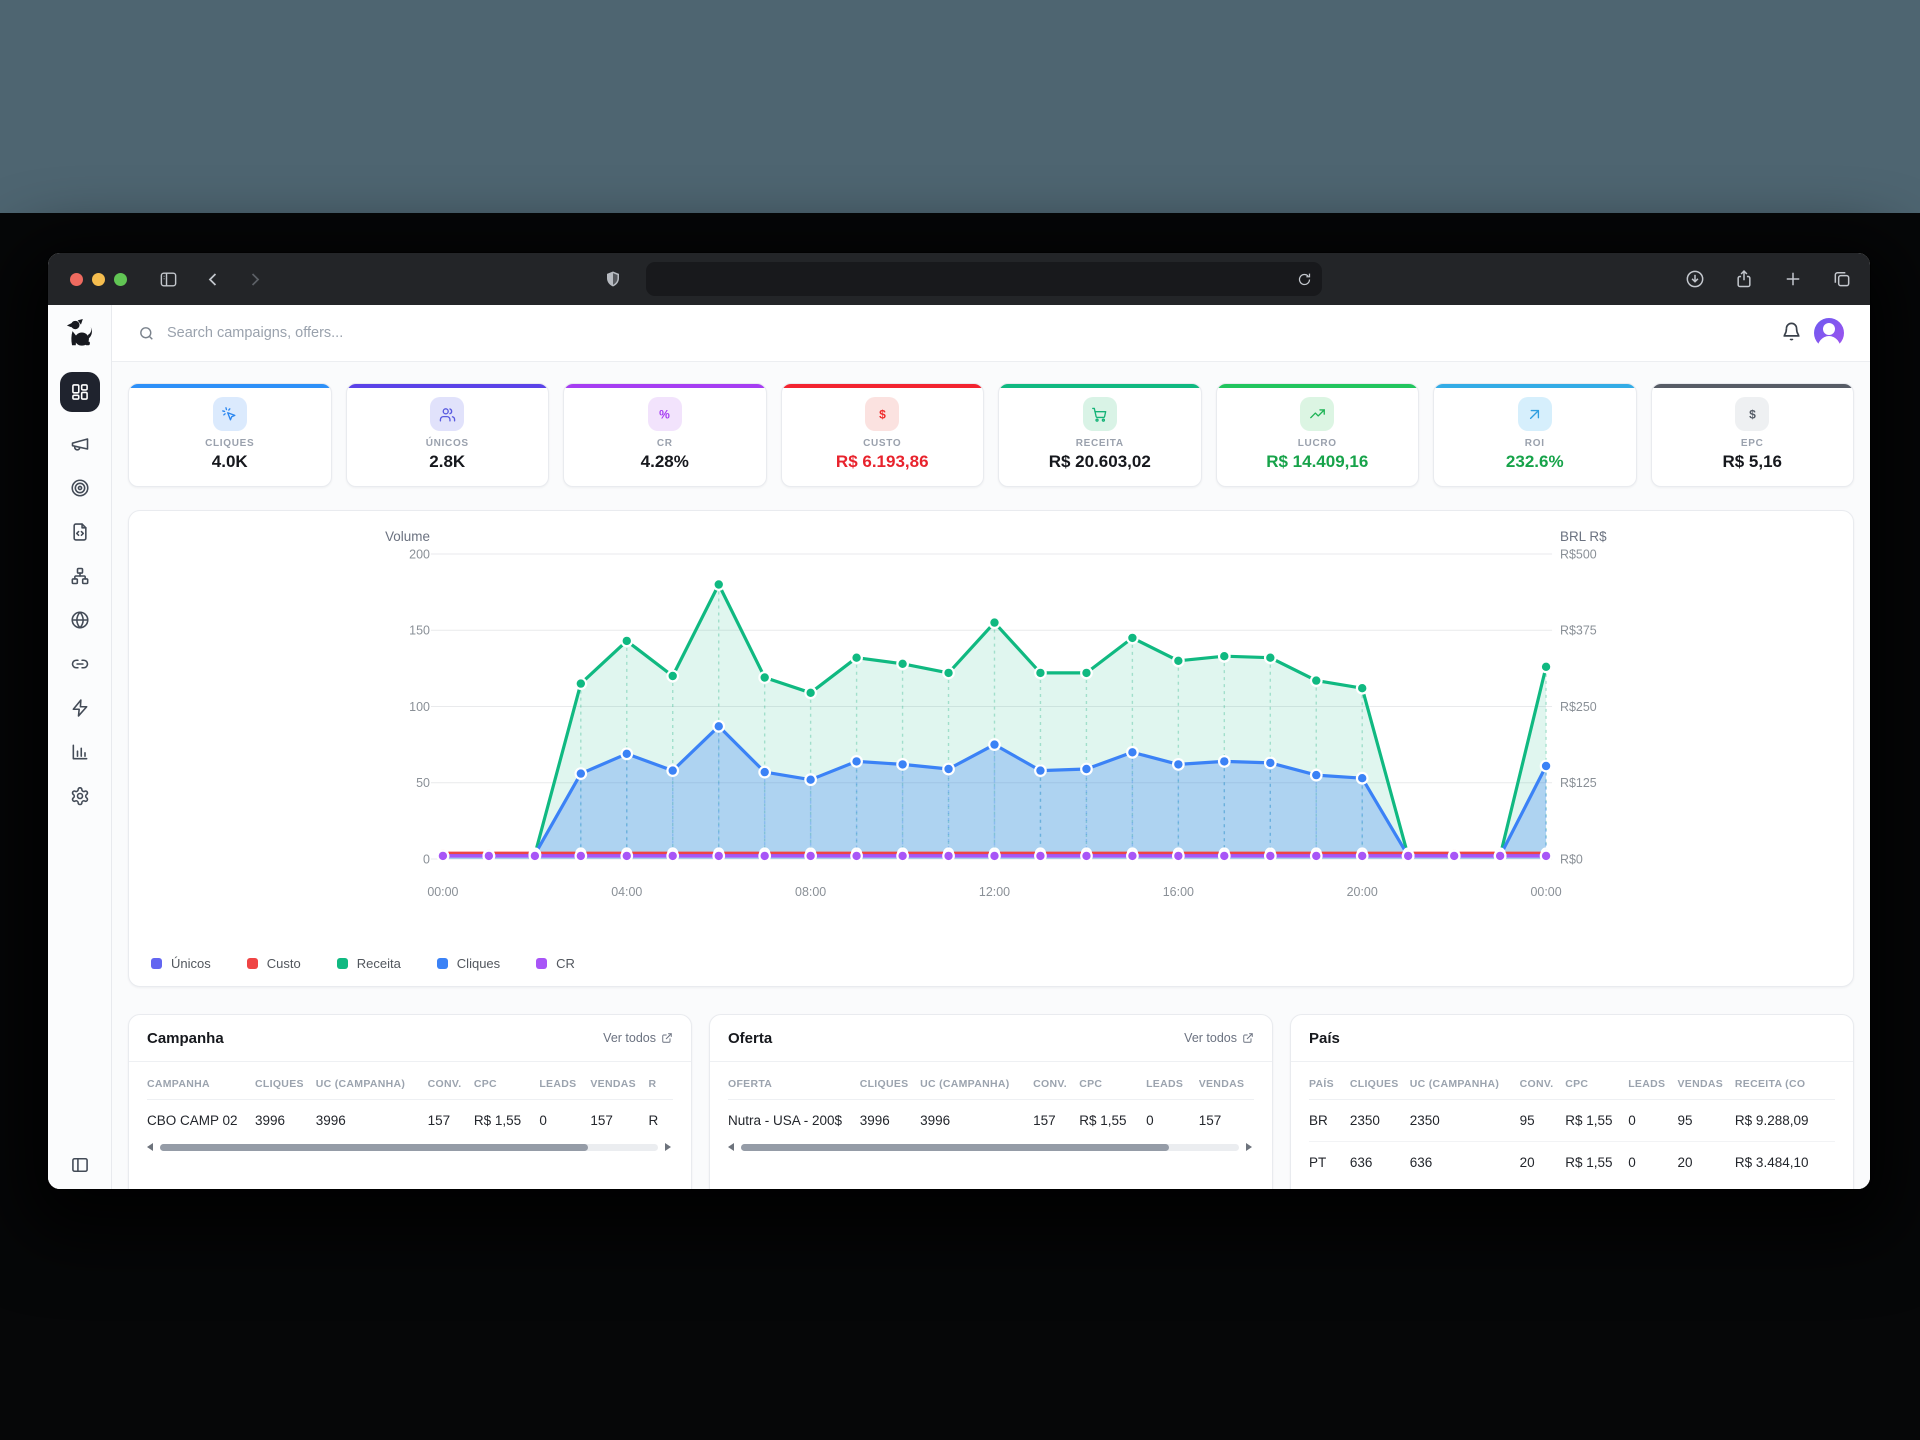  I want to click on stat-card-cliques: CLIQUES 4.0K, so click(230, 435).